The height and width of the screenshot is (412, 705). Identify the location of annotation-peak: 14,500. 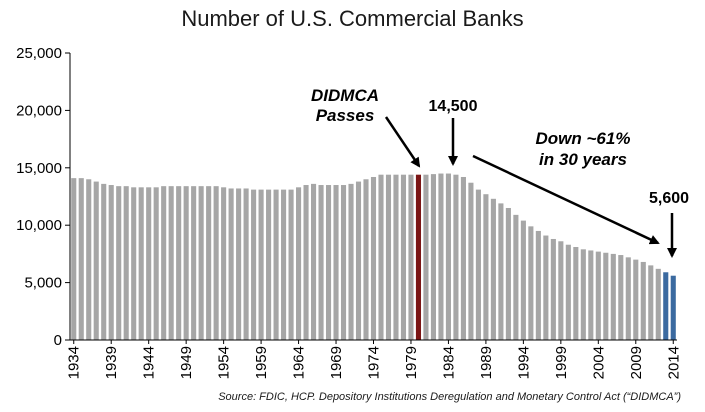
(453, 106).